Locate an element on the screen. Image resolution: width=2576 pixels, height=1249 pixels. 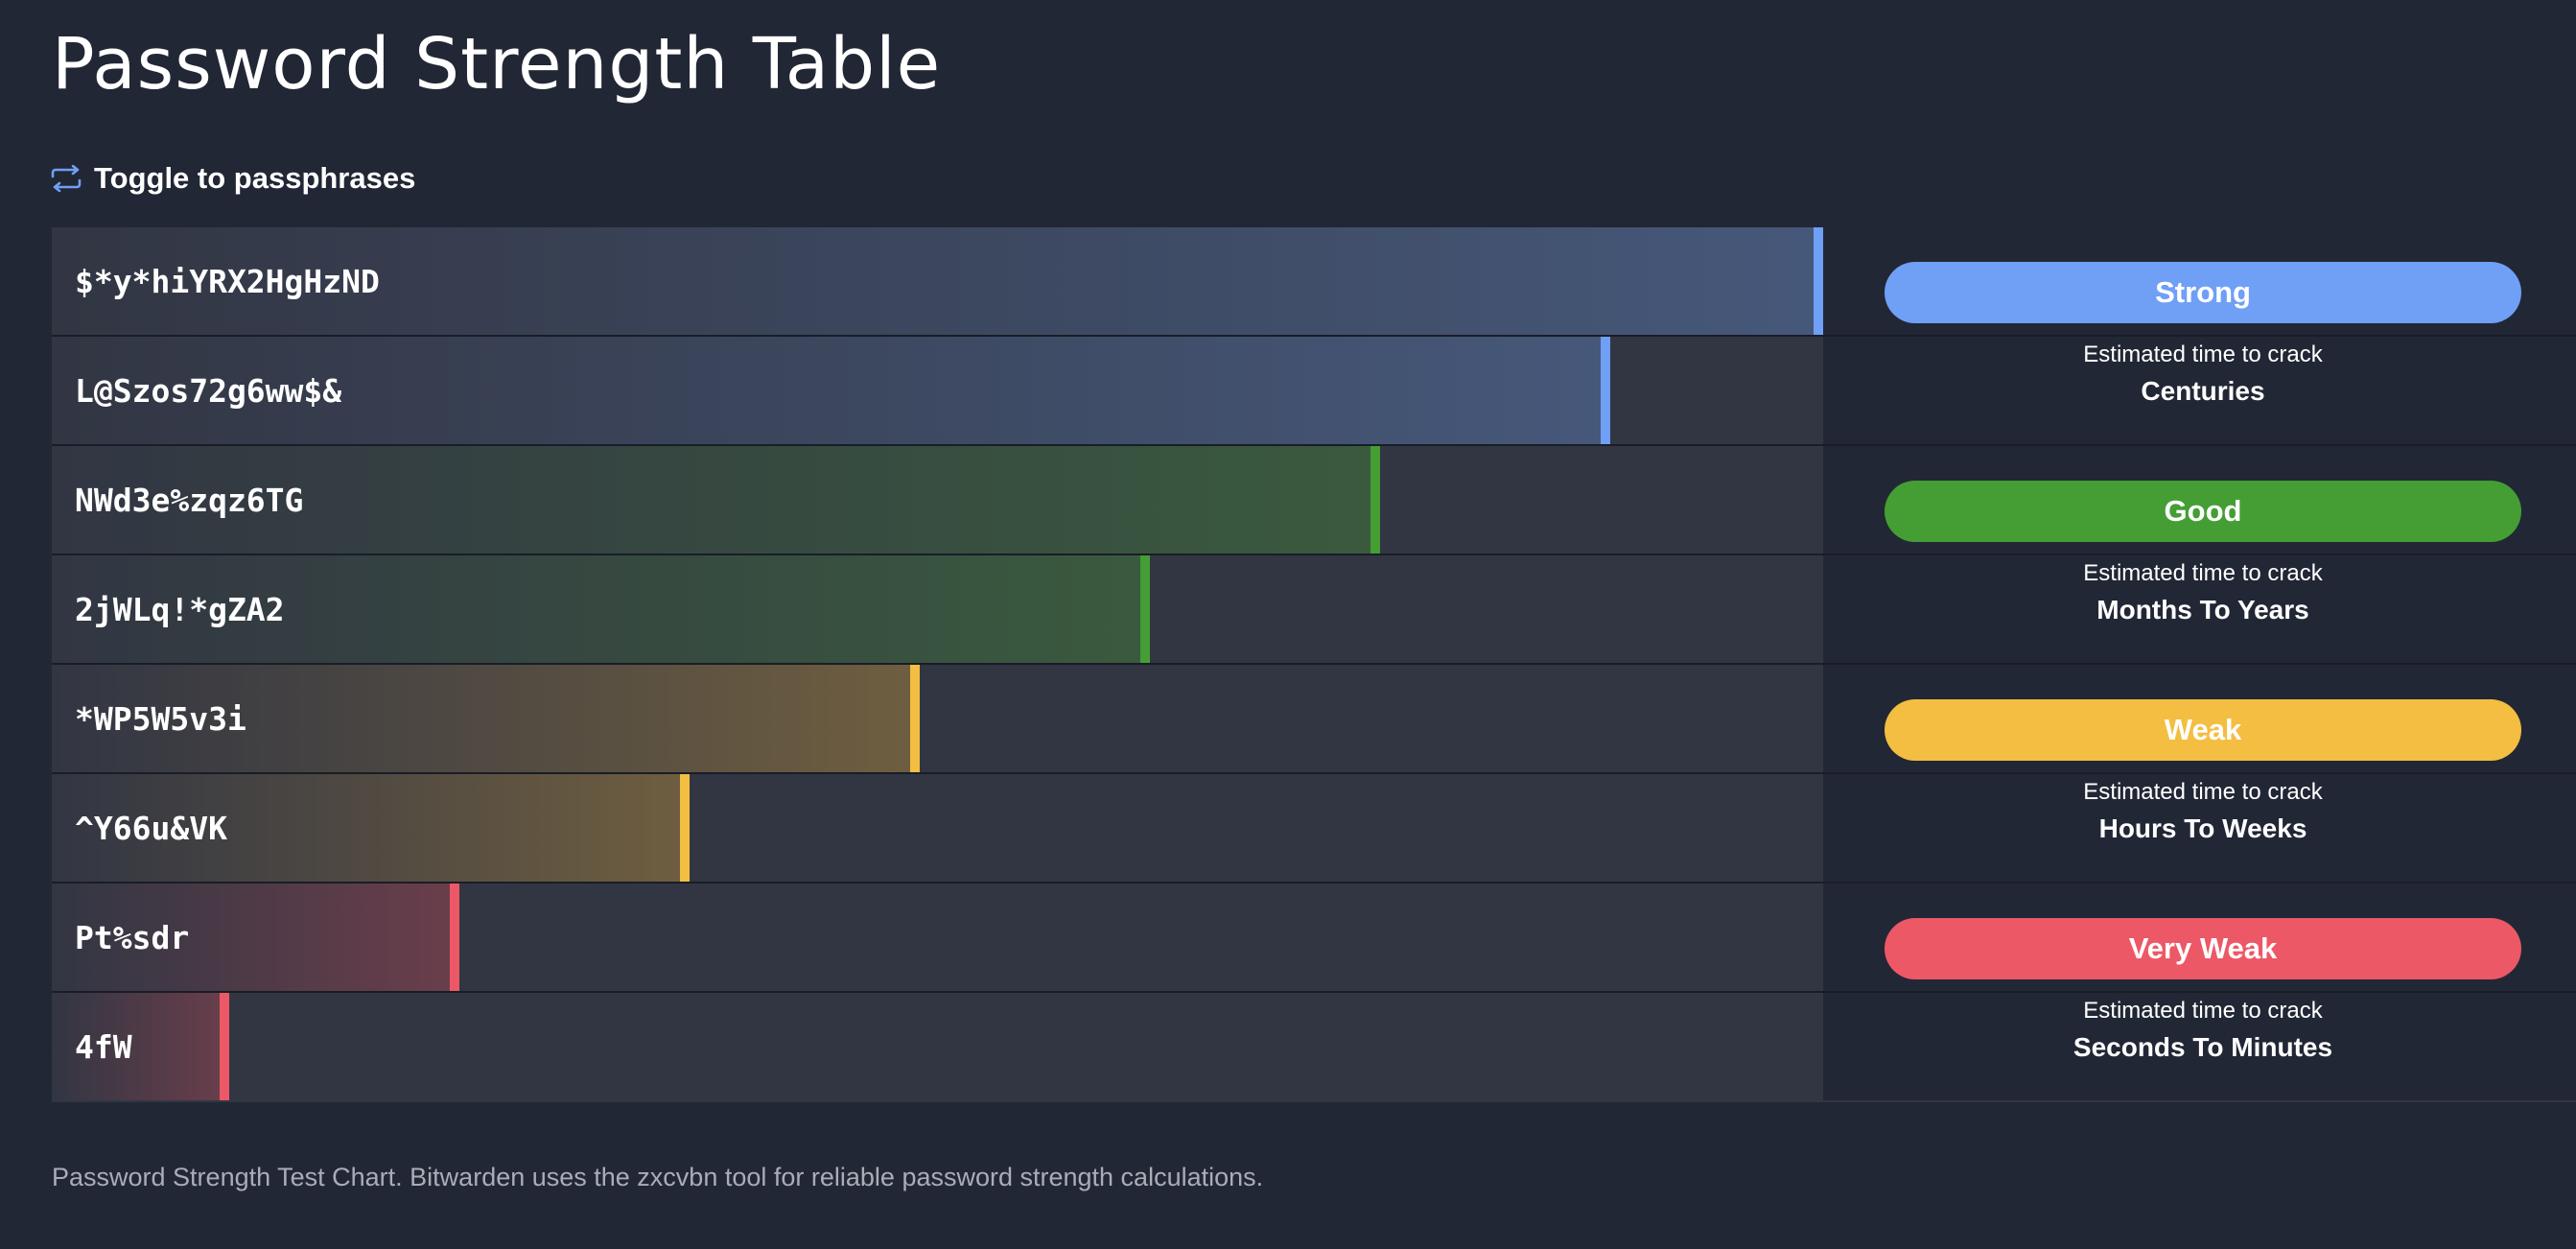
password-text: 4fW is located at coordinates (103, 1046).